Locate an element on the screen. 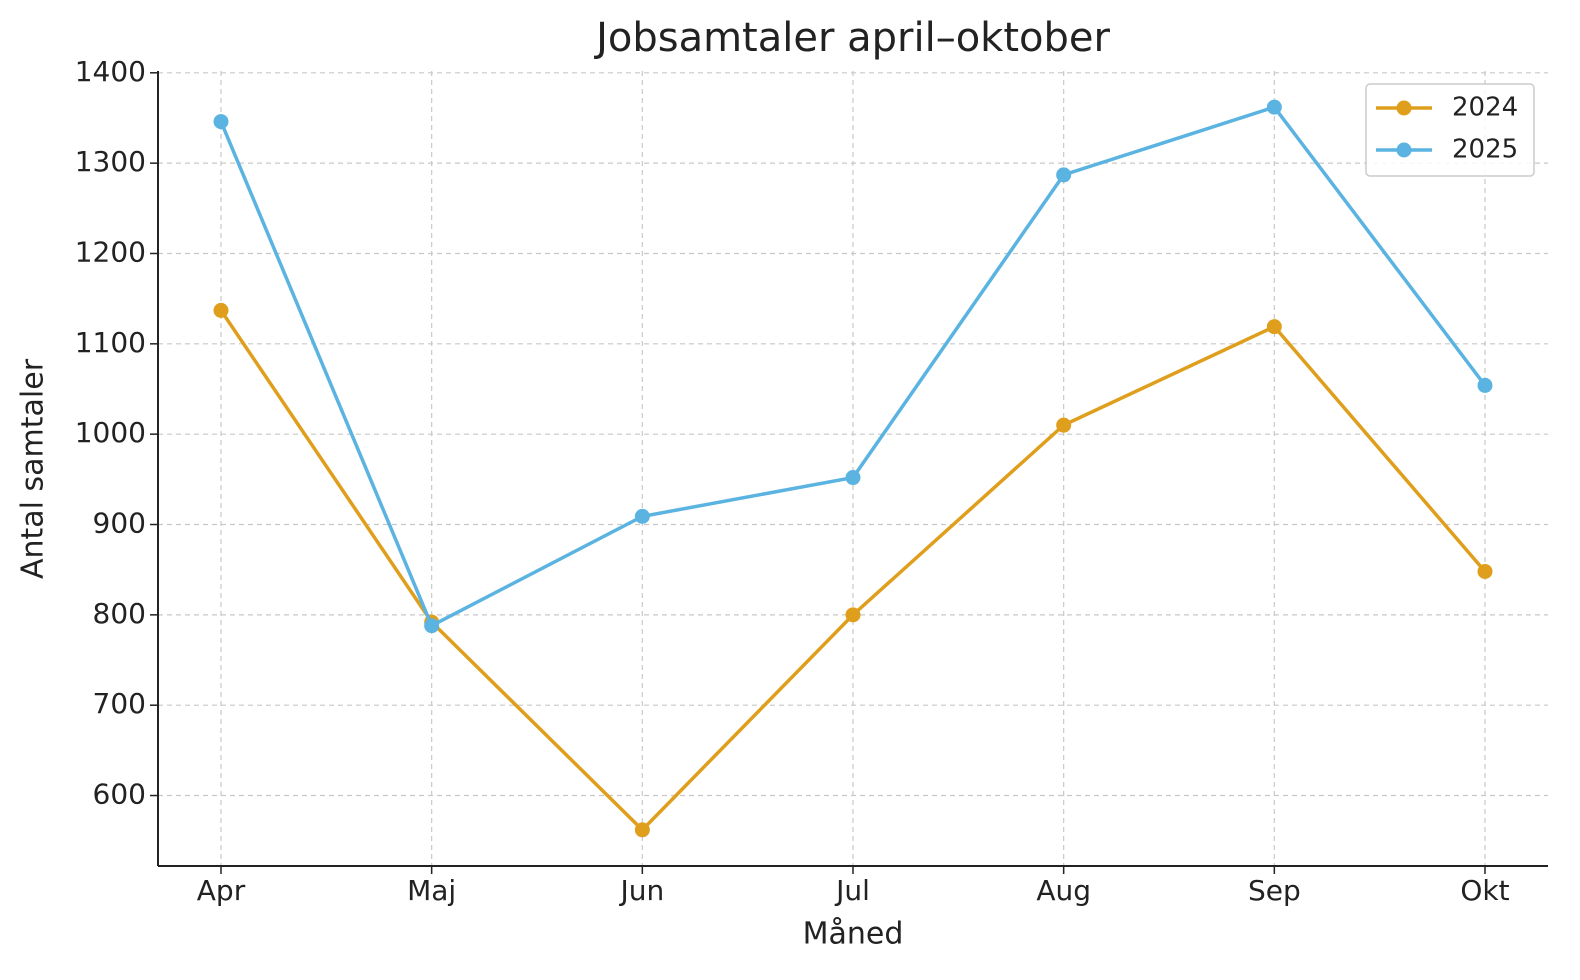 The width and height of the screenshot is (1580, 980). y-tick-label: 900 is located at coordinates (119, 523).